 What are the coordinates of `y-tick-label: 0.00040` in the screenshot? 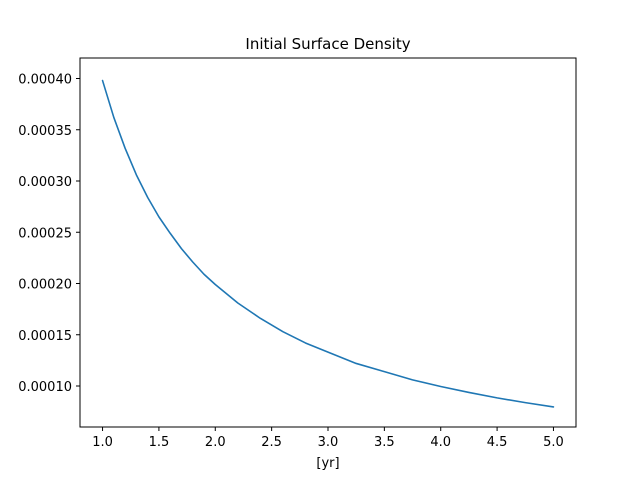 It's located at (45, 80).